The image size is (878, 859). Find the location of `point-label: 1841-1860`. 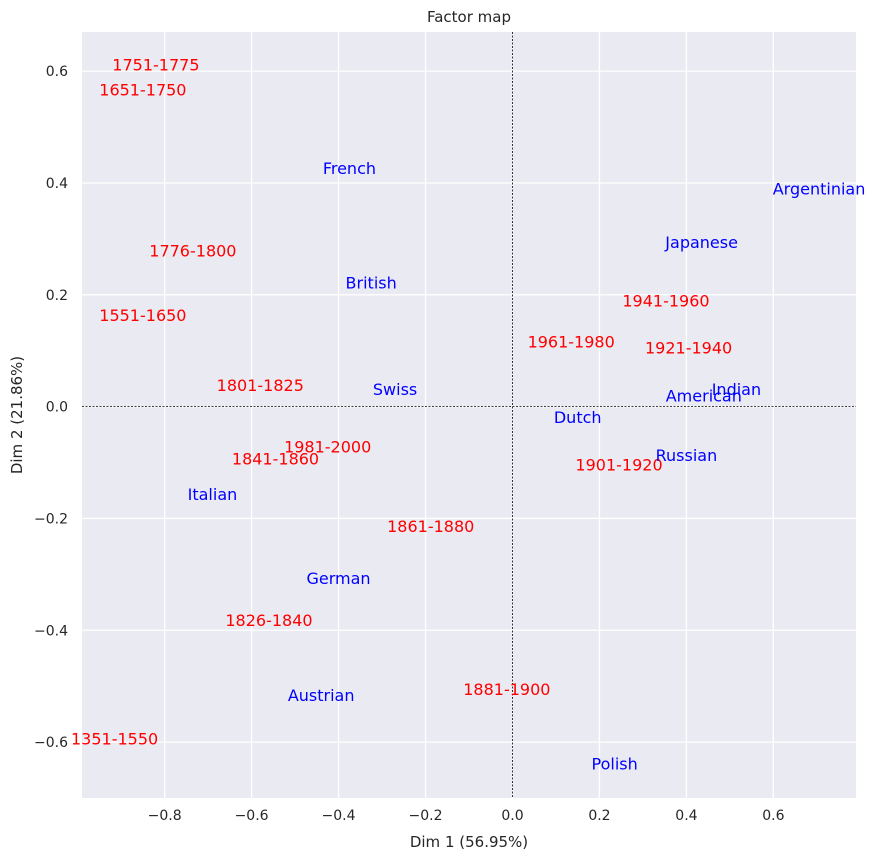

point-label: 1841-1860 is located at coordinates (275, 459).